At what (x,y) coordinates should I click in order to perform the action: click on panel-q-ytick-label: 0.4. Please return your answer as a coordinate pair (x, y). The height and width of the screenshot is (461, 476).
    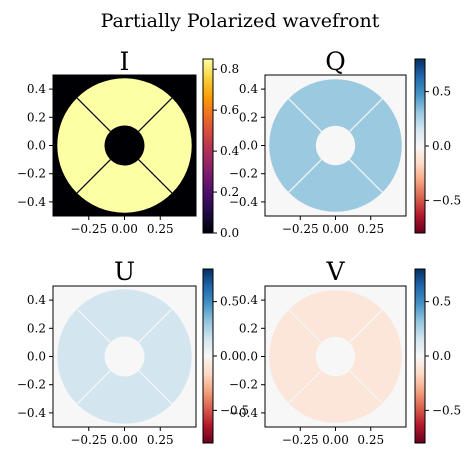
    Looking at the image, I should click on (248, 89).